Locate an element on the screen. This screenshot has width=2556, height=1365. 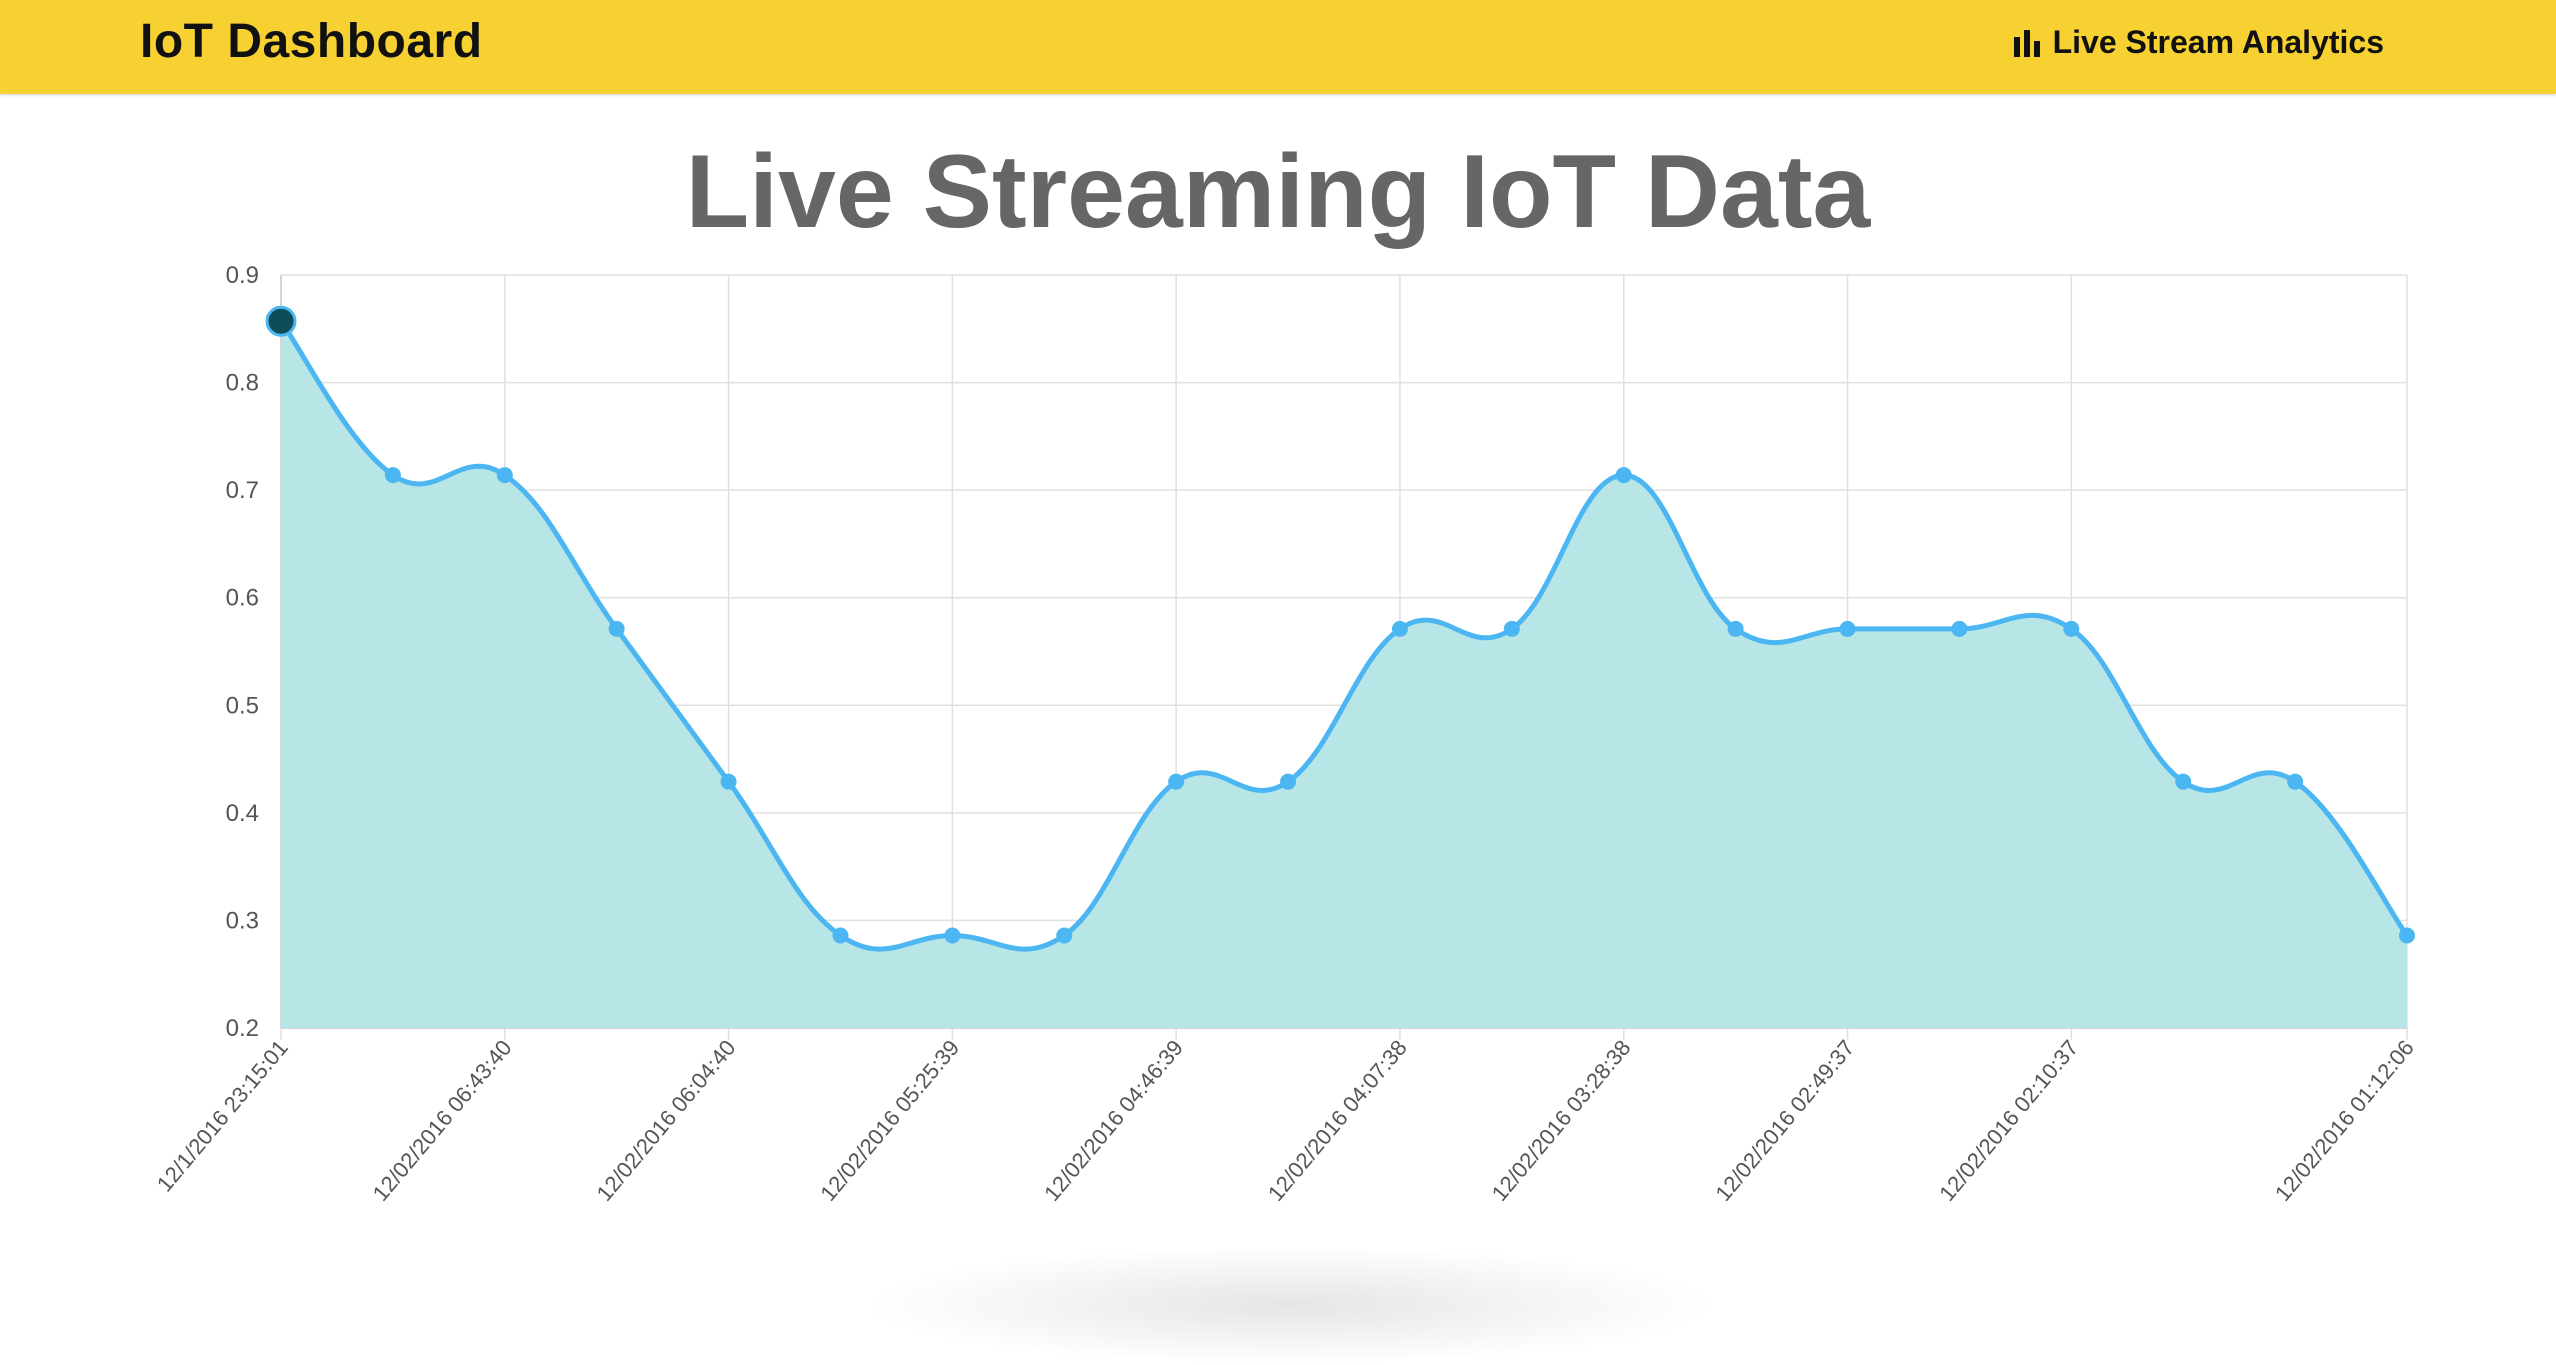
x-tick-label: 12/02/2016 04:46:39 is located at coordinates (1113, 1120).